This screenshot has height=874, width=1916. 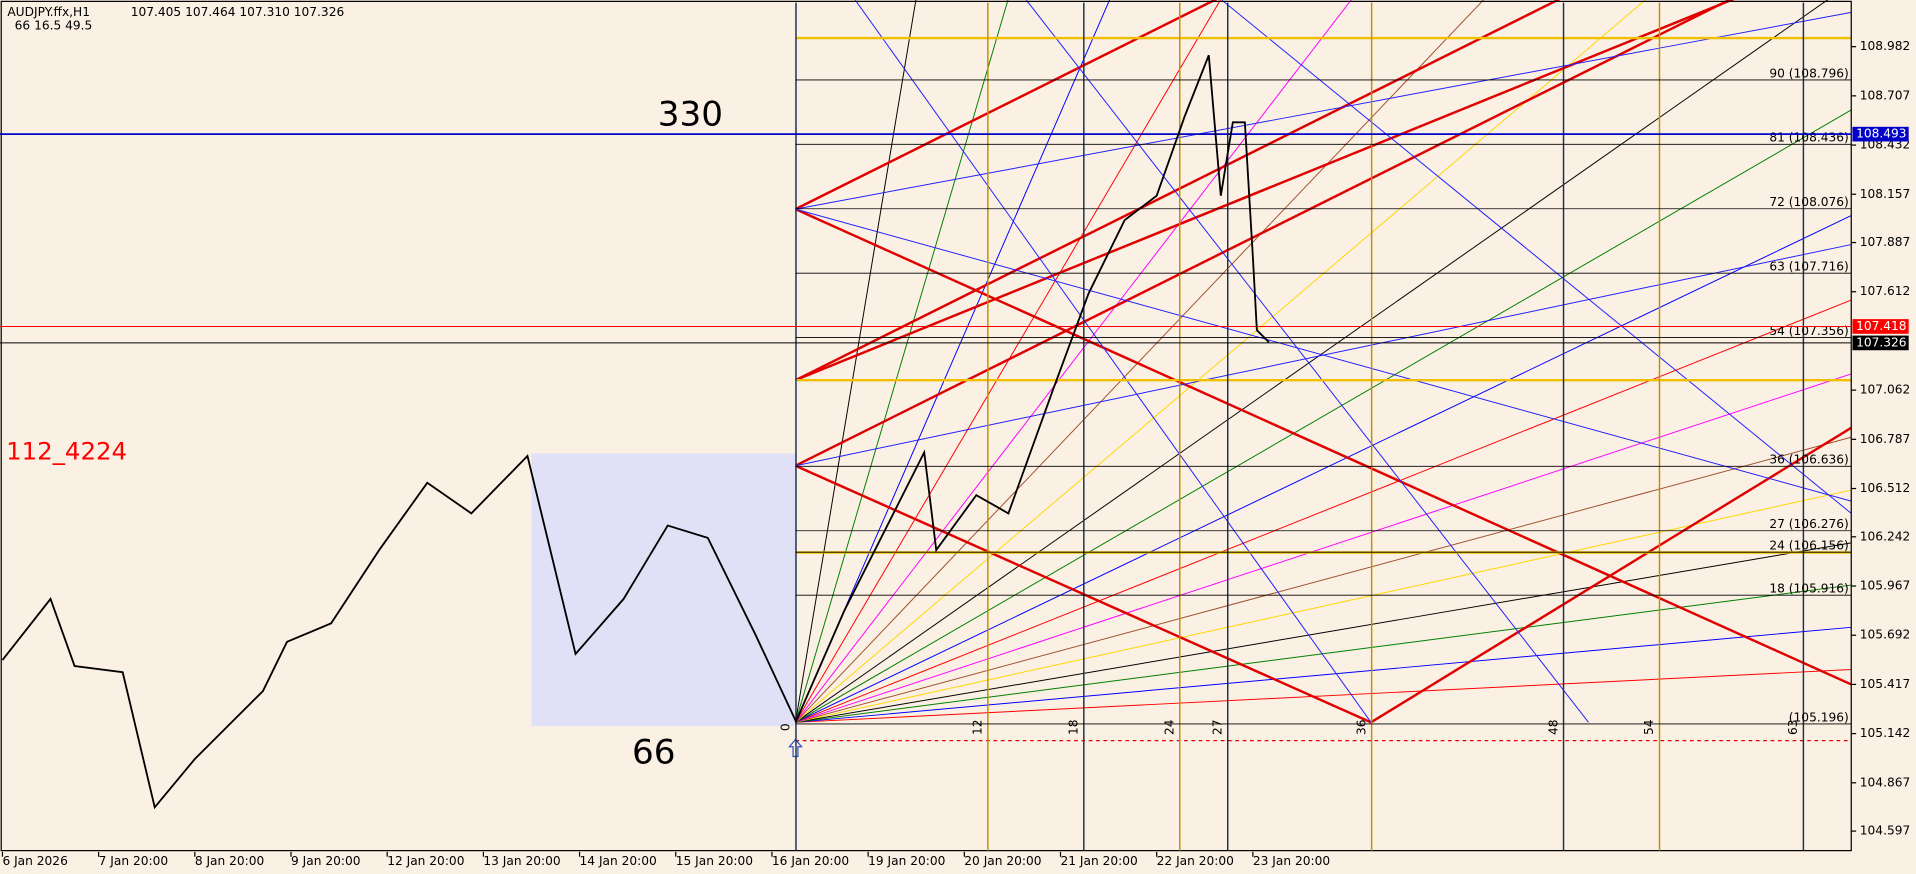 I want to click on y-tick-label: 105.142, so click(x=1885, y=733).